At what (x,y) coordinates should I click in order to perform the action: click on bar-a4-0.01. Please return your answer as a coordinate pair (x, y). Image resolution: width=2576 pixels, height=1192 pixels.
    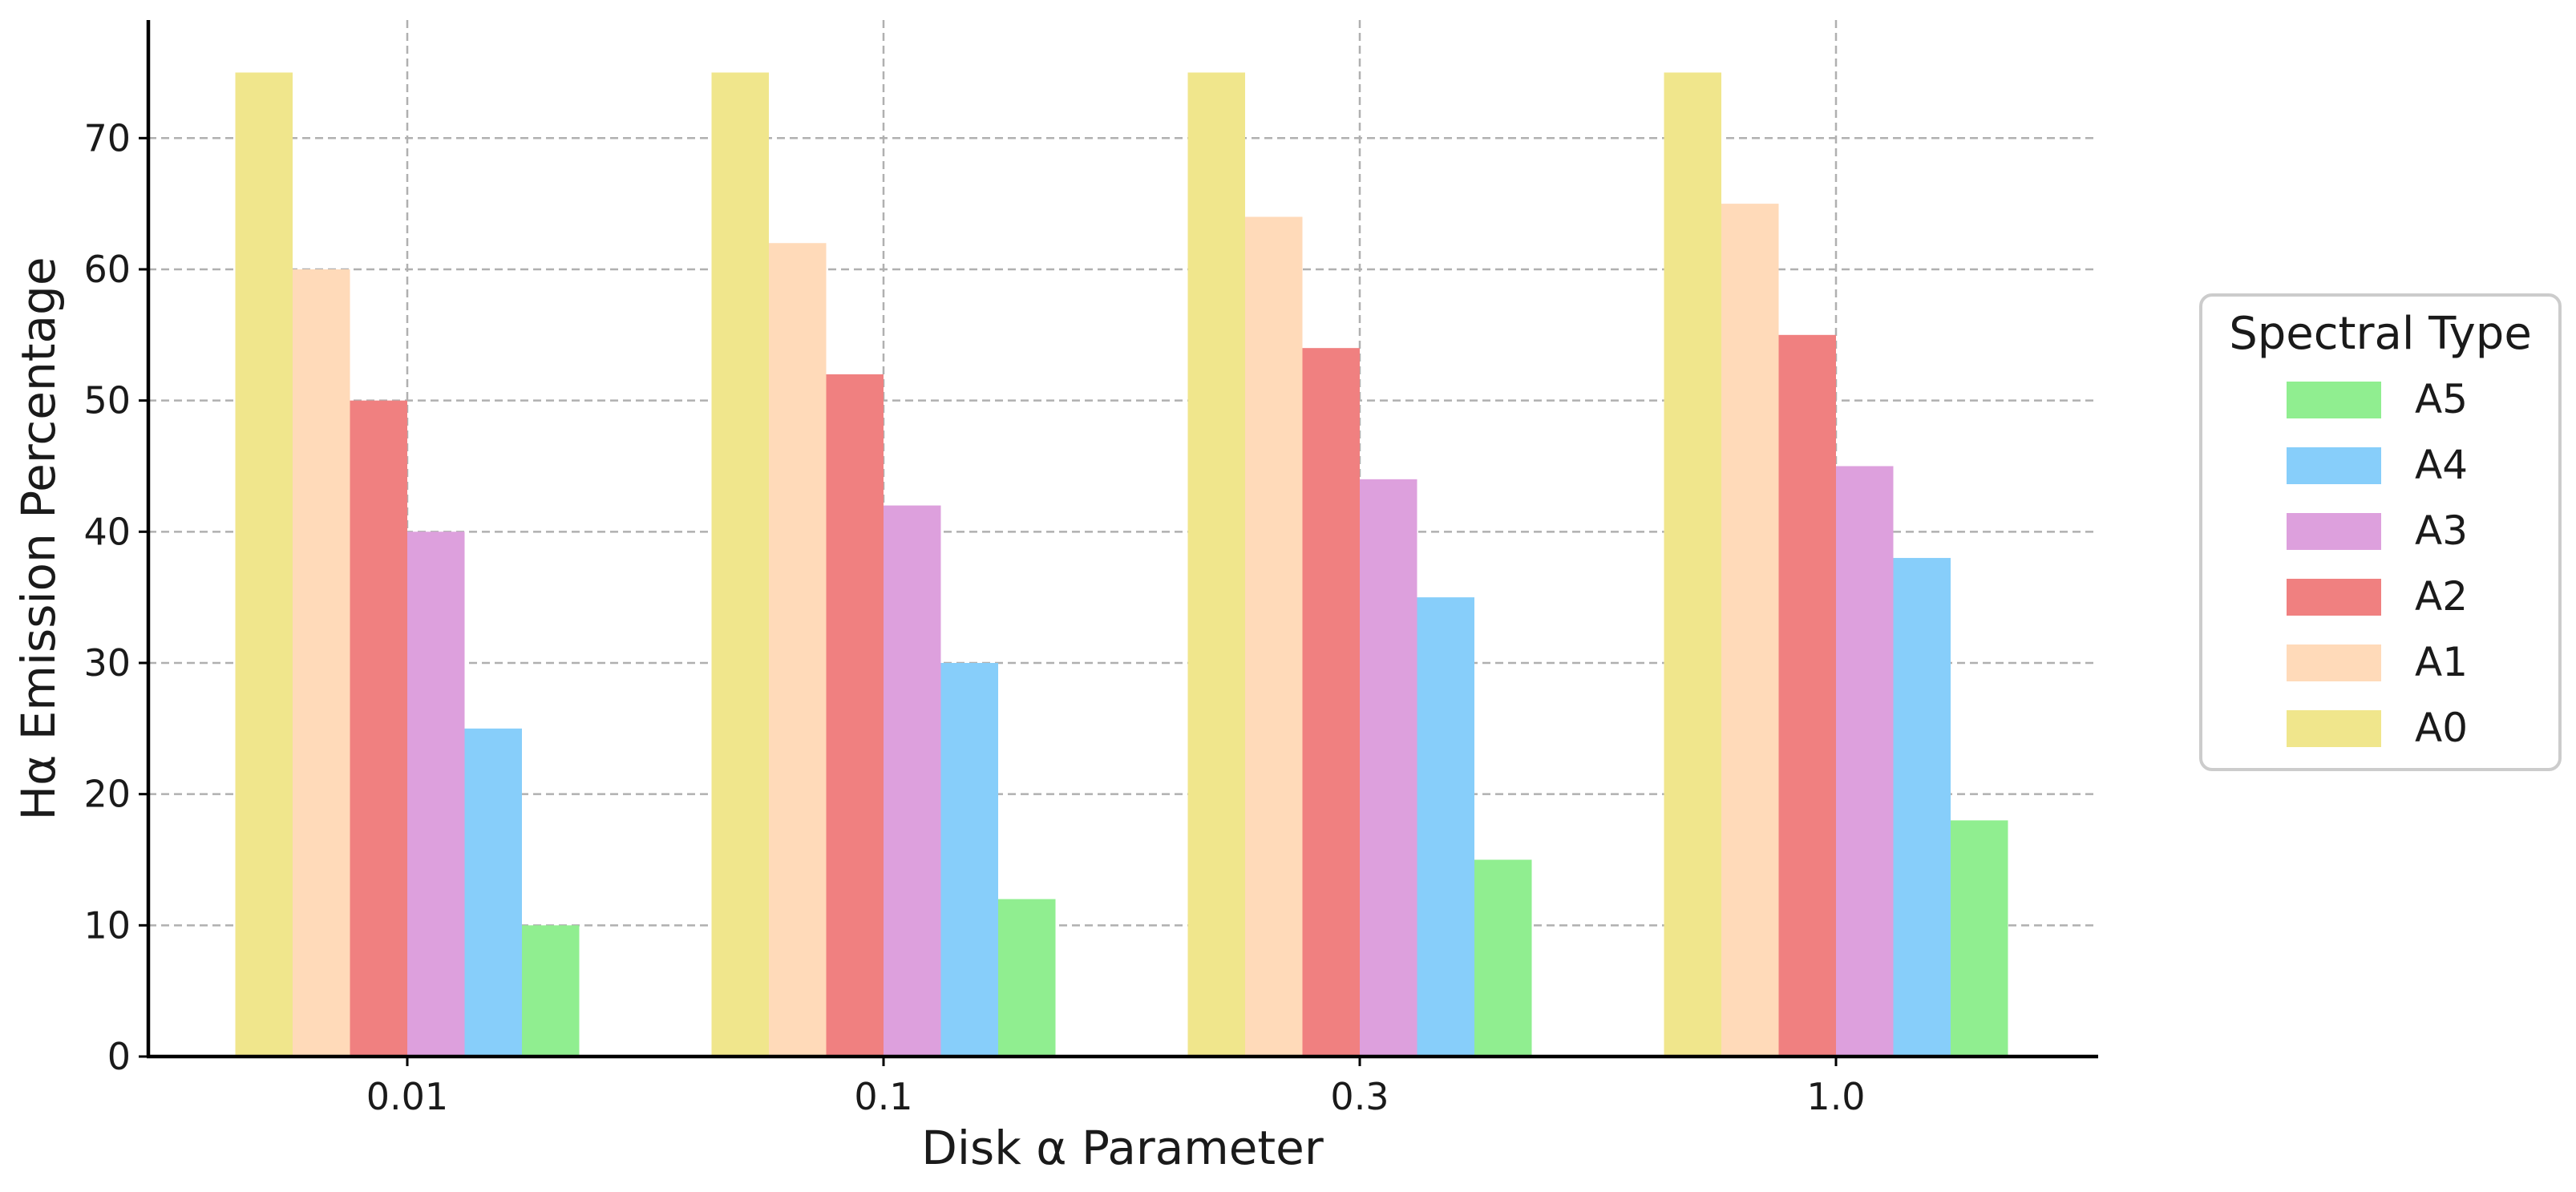
    Looking at the image, I should click on (493, 892).